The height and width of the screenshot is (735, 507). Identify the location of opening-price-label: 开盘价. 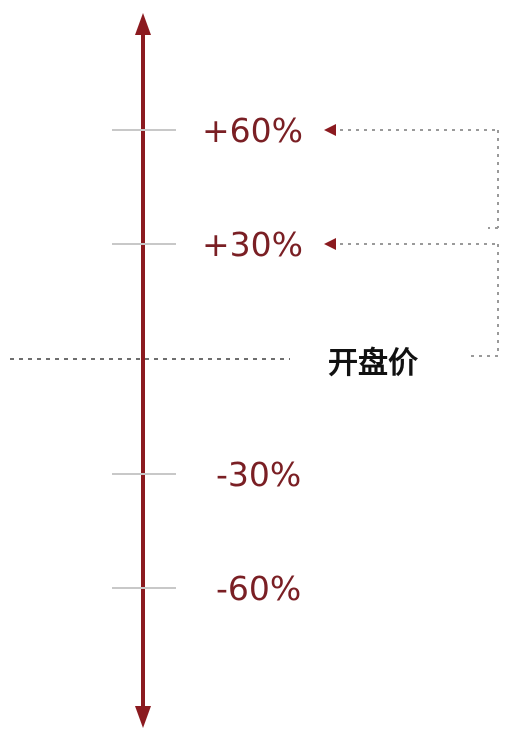
(373, 363).